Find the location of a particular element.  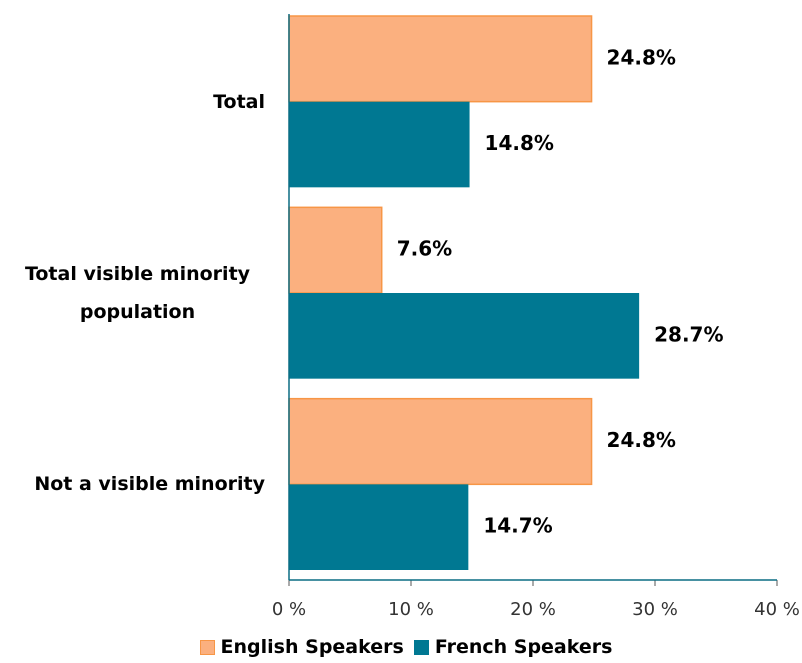

x-tick-label: 10 % is located at coordinates (411, 609).